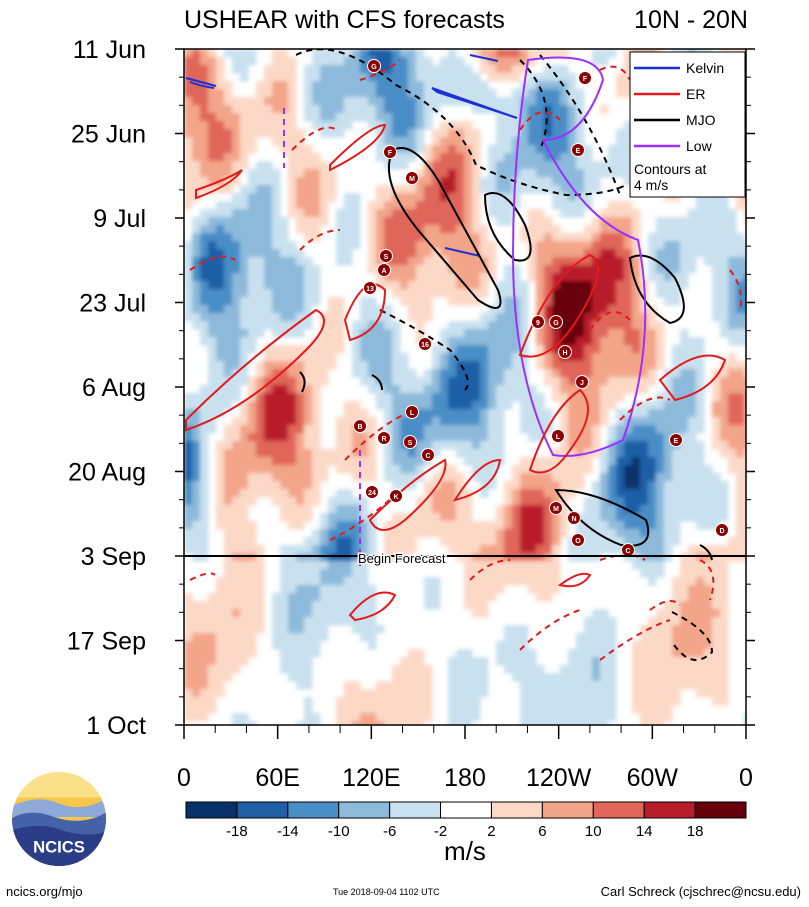 This screenshot has height=907, width=809. I want to click on y-tick-label: 20 Aug, so click(107, 473).